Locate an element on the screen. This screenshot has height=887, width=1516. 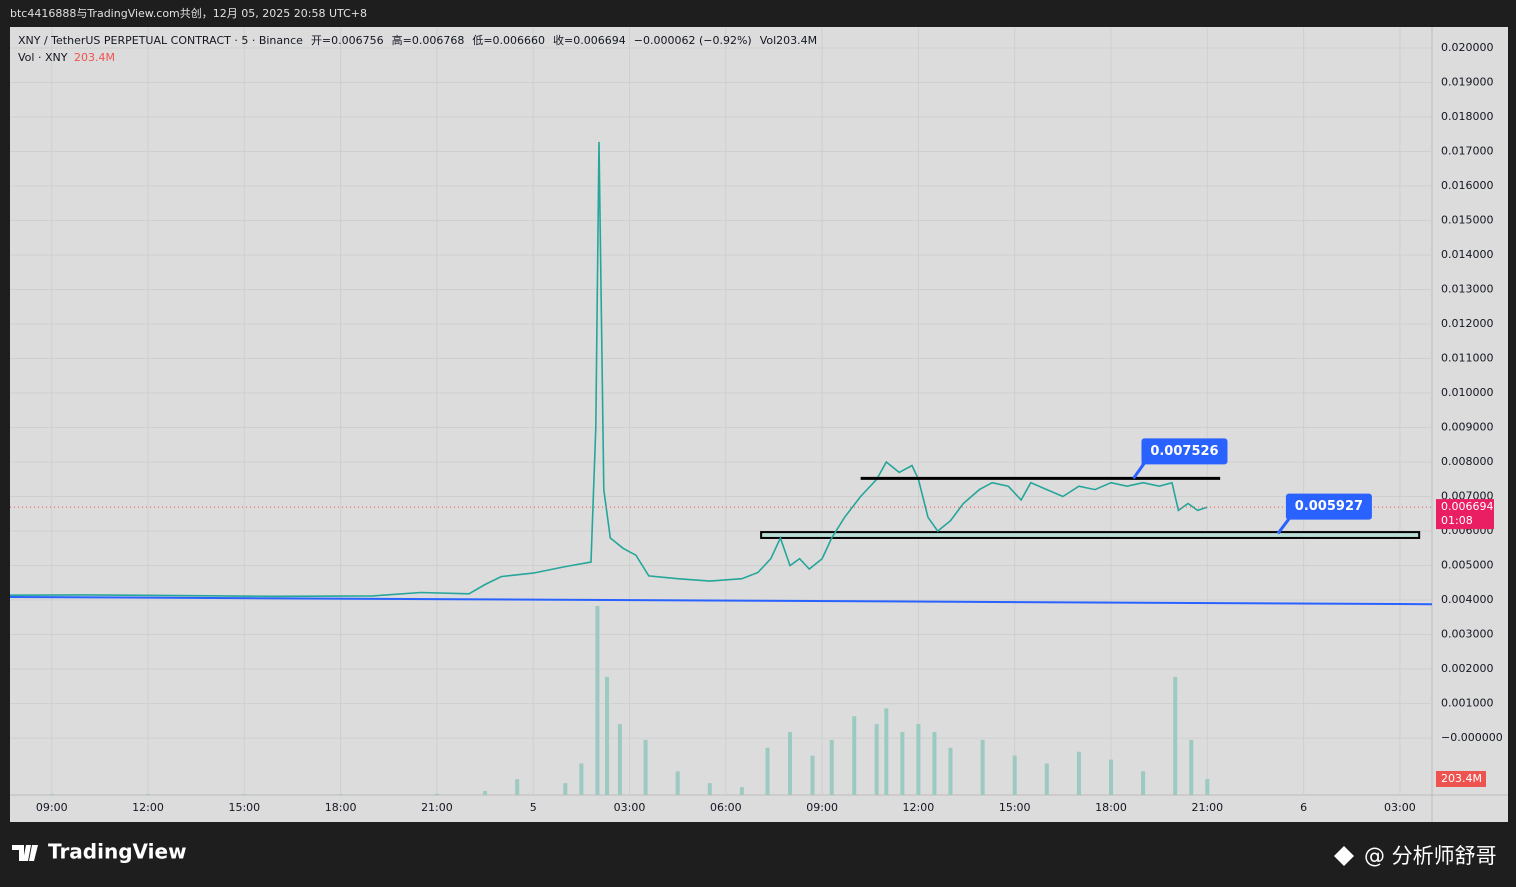
y-tick-label: 0.013000 is located at coordinates (1467, 289).